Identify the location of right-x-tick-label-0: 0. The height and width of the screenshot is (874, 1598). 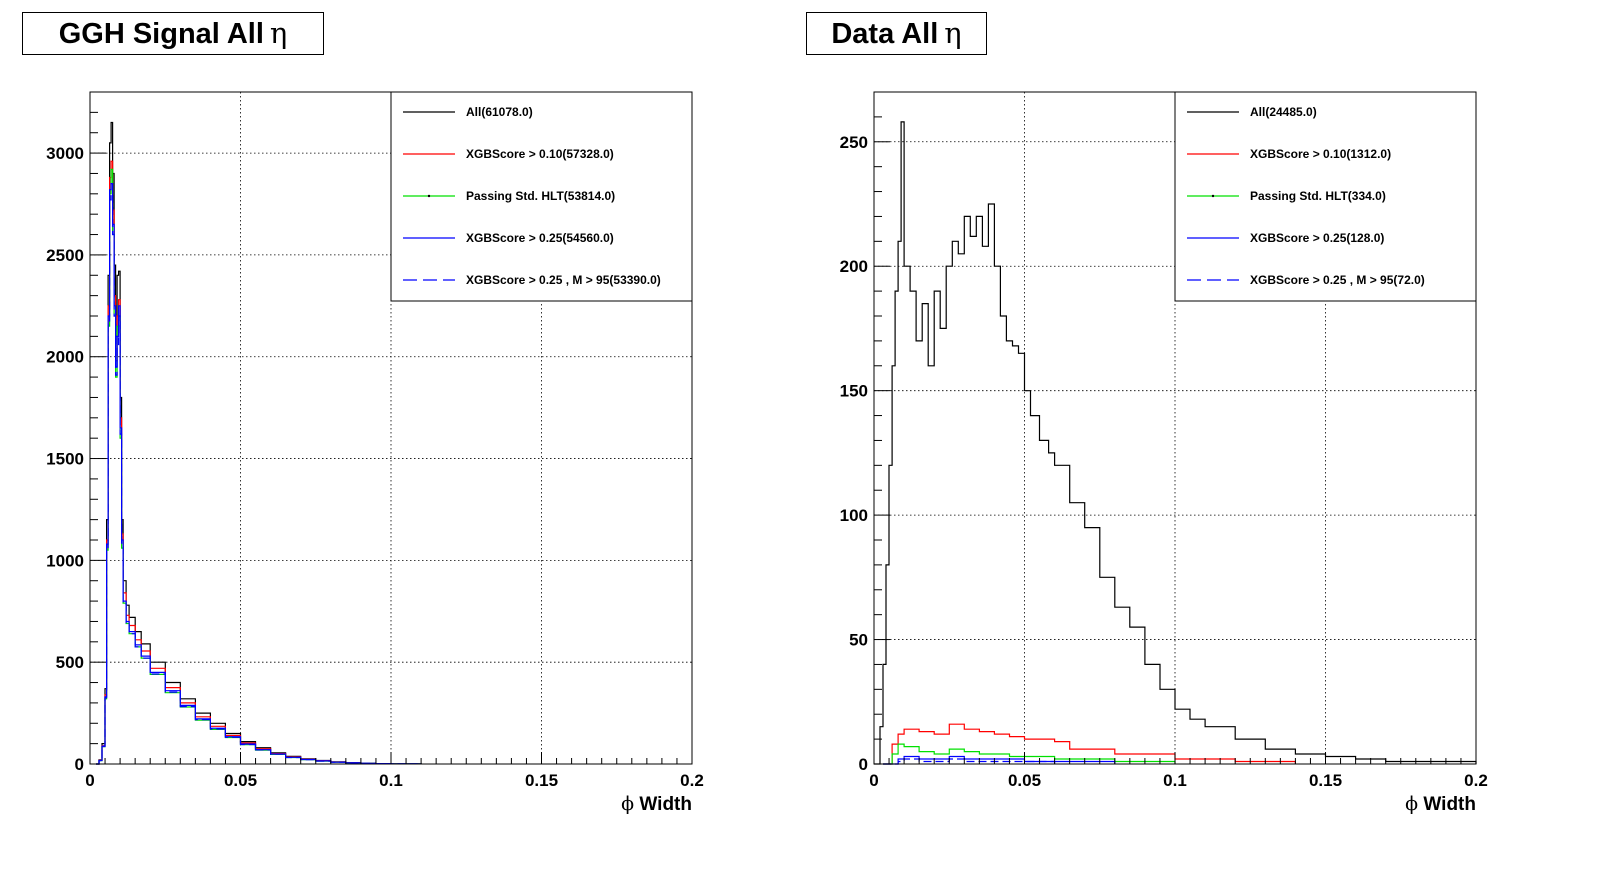
(873, 780).